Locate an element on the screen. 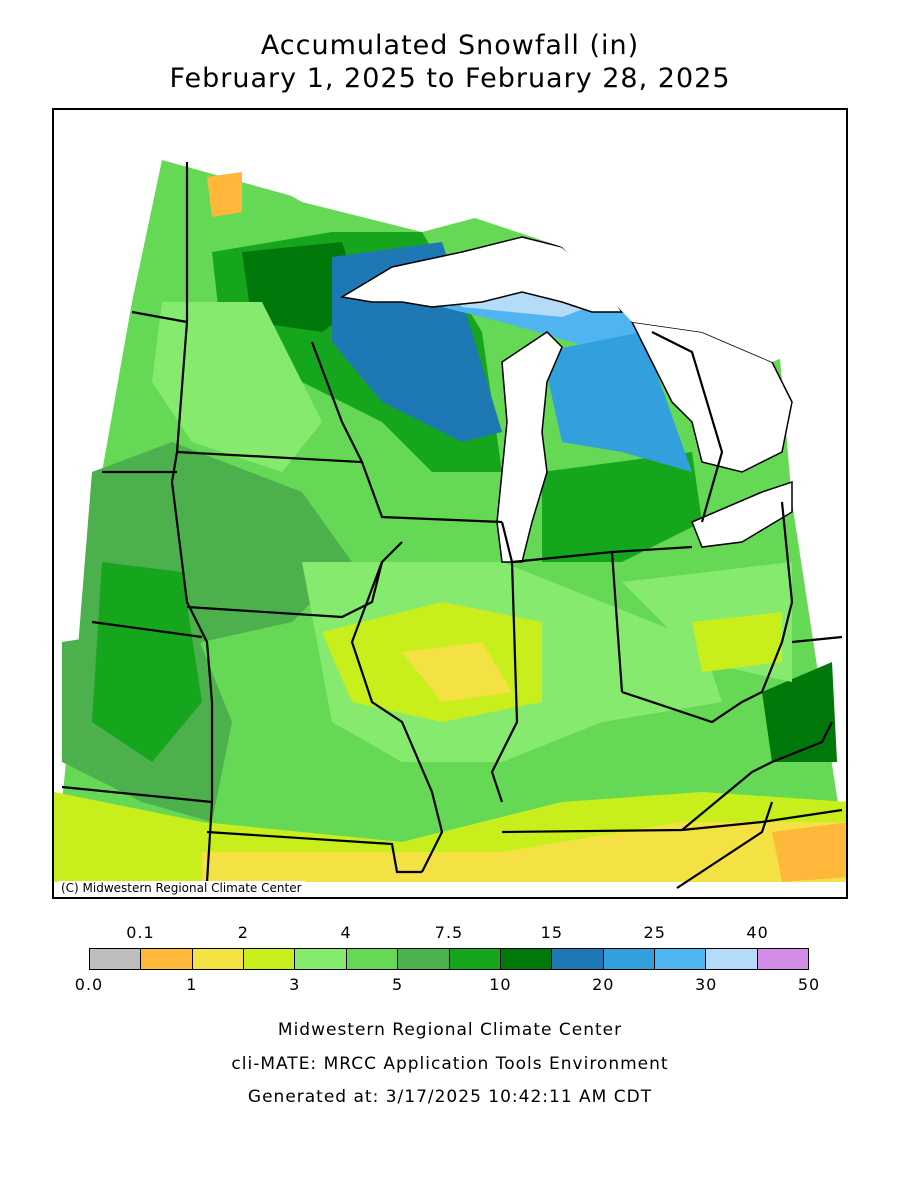 This screenshot has height=1200, width=900. legend-top-label: 4 is located at coordinates (346, 932).